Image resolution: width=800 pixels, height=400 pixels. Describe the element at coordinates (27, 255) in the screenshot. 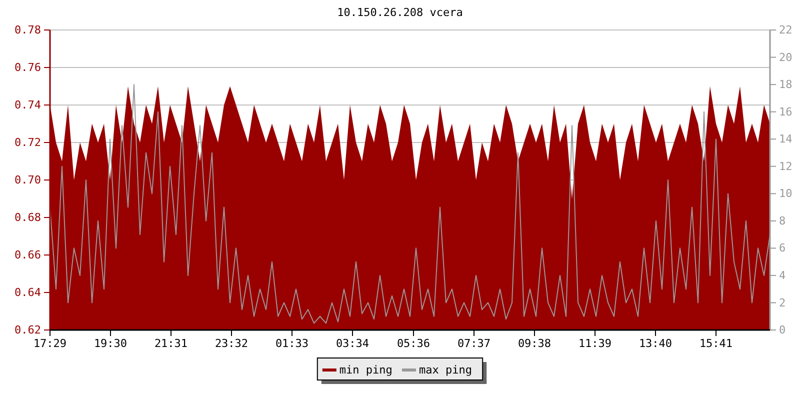

I see `y-tick-label: 0.66` at that location.